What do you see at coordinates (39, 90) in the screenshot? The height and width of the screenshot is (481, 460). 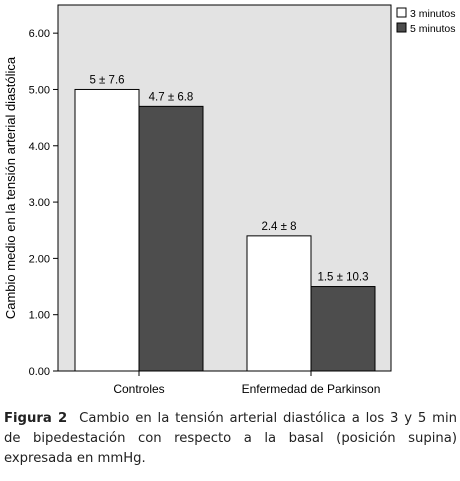 I see `y-tick-label: 5.00` at bounding box center [39, 90].